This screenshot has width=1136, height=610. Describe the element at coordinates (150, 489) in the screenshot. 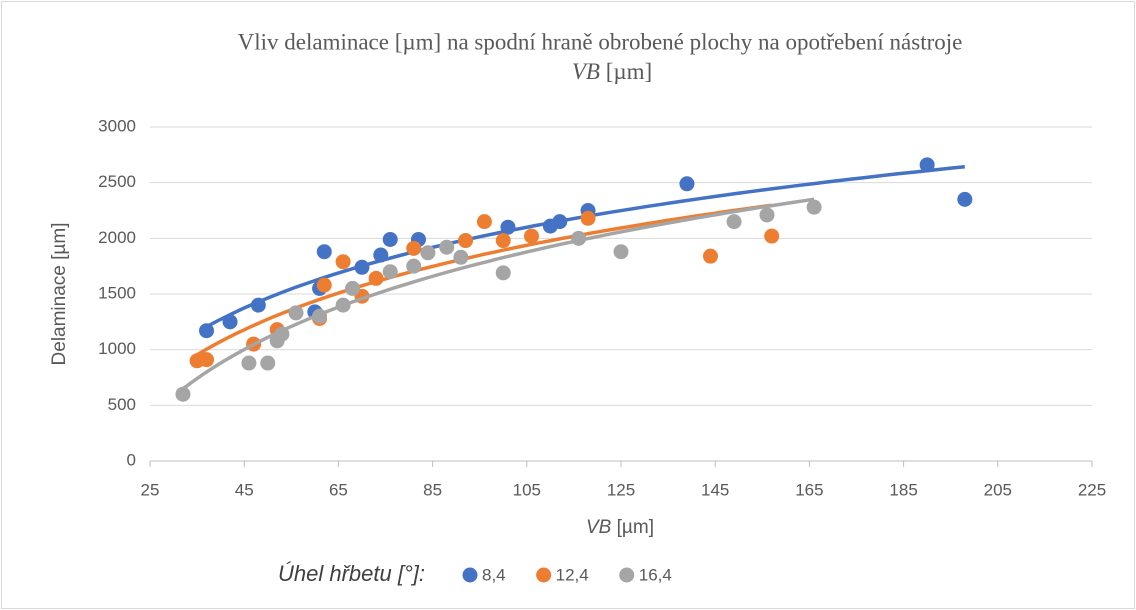

I see `x-tick-label: 25` at that location.